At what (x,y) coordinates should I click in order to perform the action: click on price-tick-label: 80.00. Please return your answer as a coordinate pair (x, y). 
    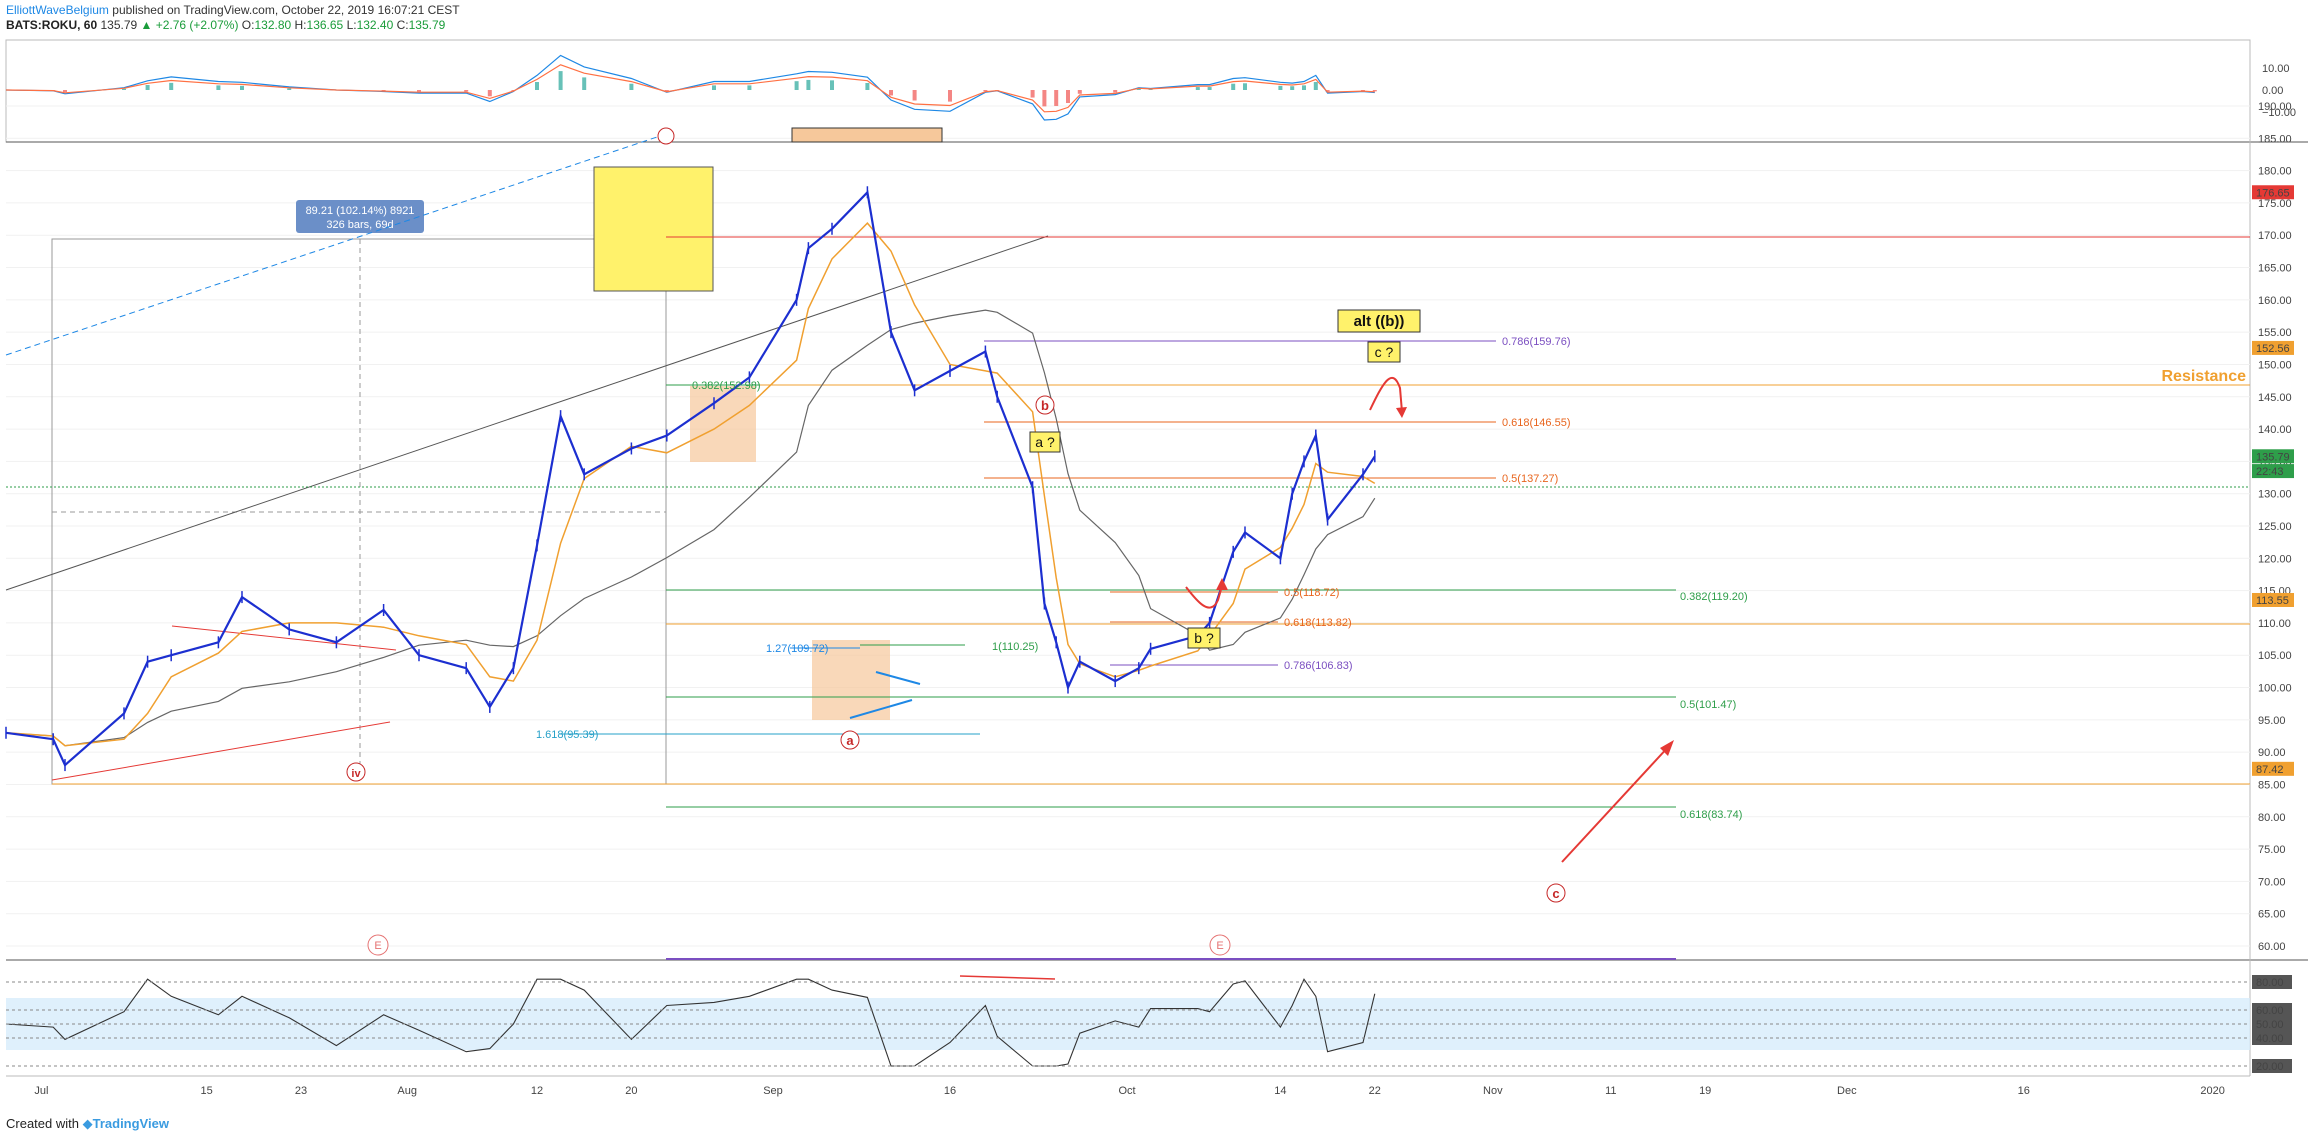
    Looking at the image, I should click on (2272, 818).